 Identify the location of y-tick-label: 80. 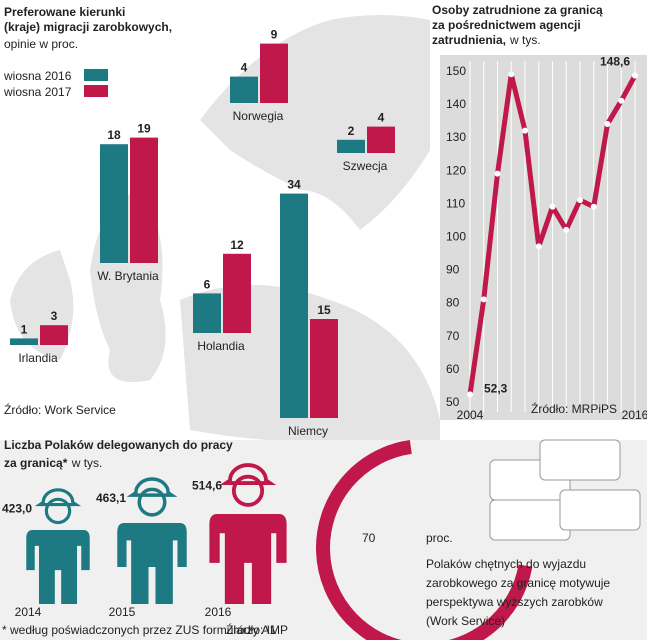
(453, 303).